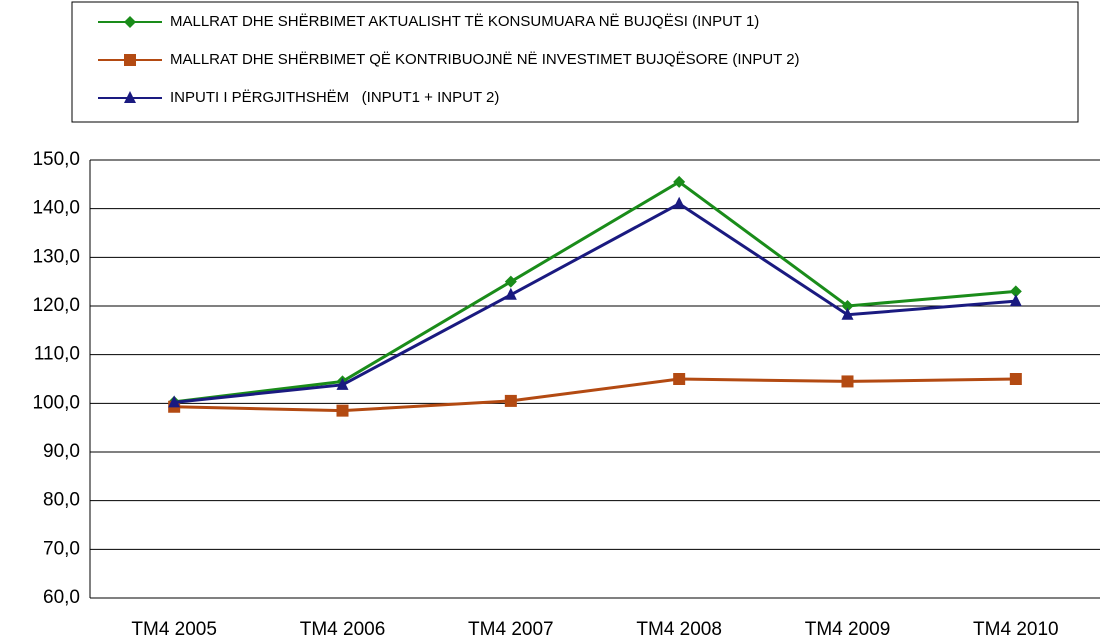 The height and width of the screenshot is (642, 1104). I want to click on y-tick-label: 90,0, so click(61, 451).